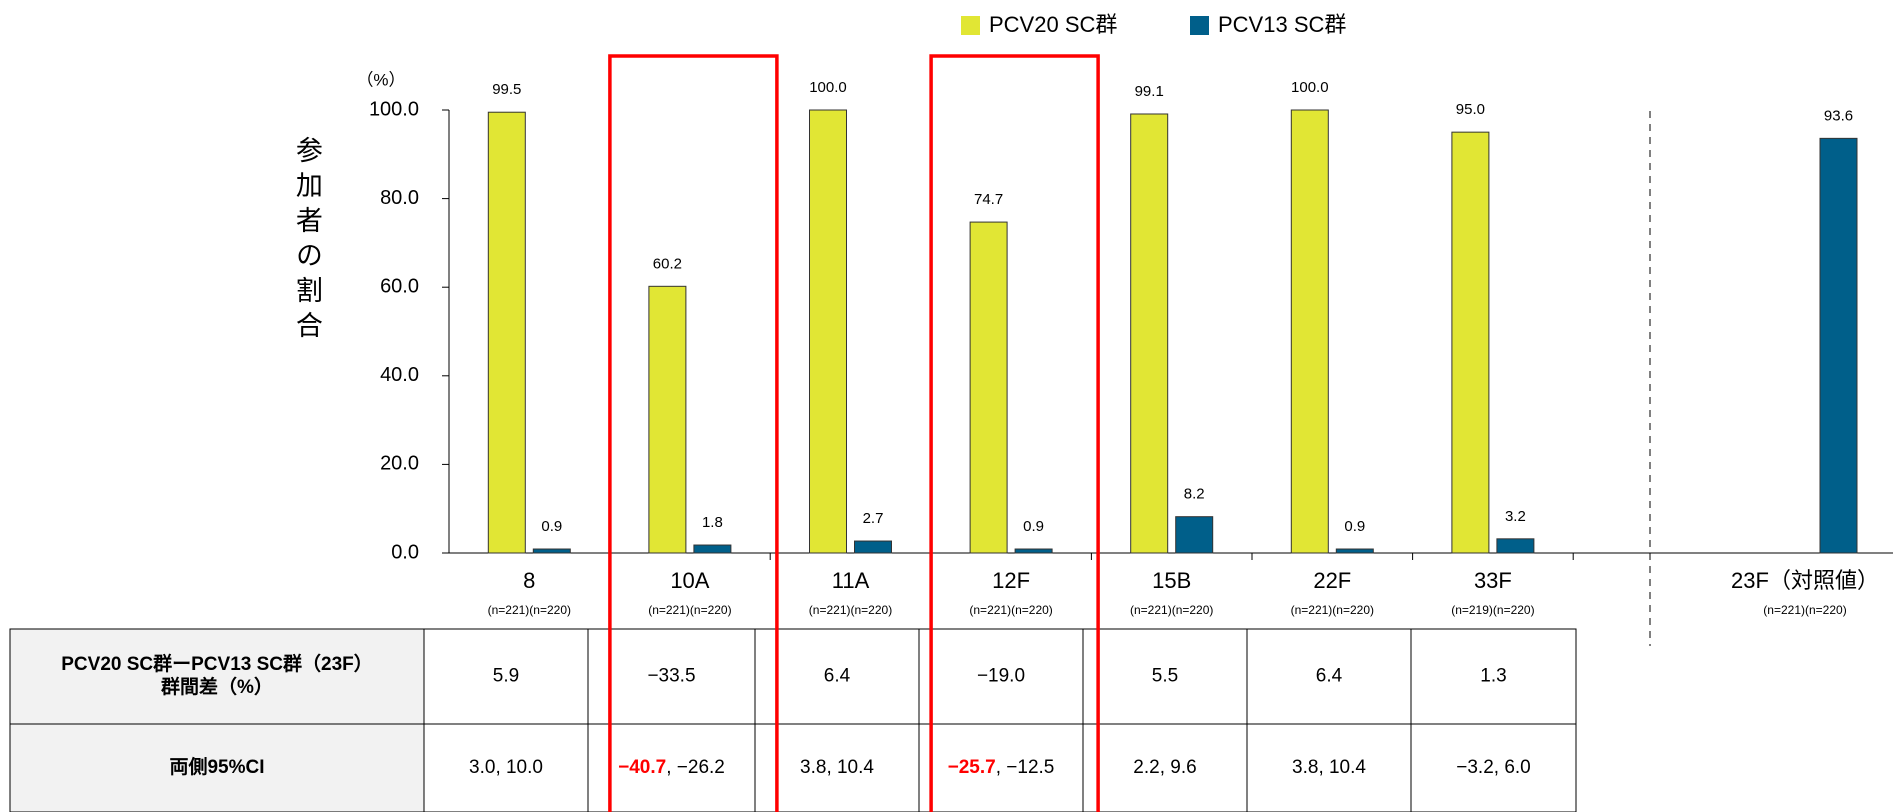  What do you see at coordinates (519, 767) in the screenshot?
I see `ci-part: , 10.0` at bounding box center [519, 767].